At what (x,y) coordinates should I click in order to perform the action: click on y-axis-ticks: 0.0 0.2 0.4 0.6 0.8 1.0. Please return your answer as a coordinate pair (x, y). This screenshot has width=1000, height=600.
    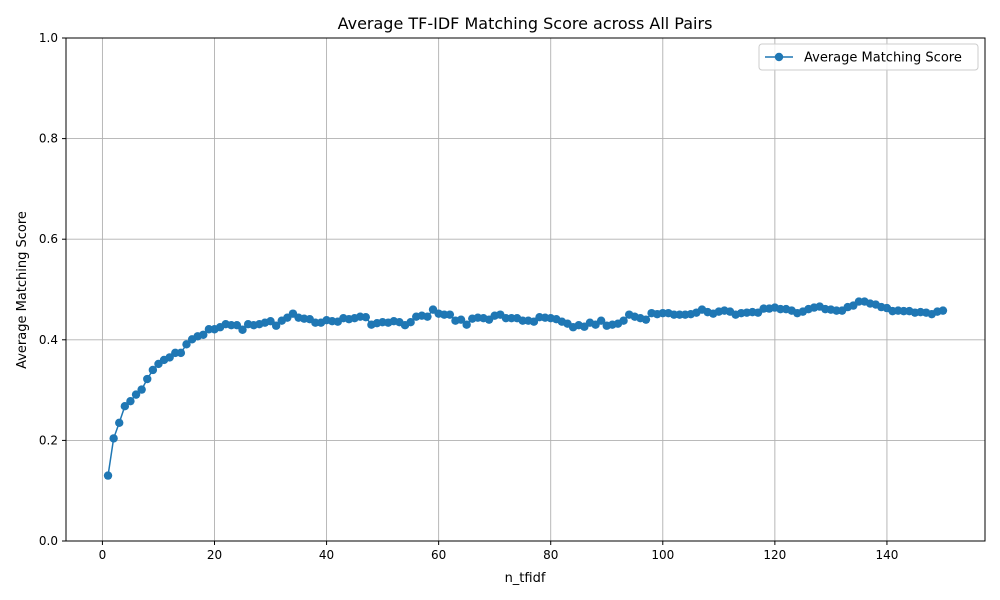
    Looking at the image, I should click on (52, 289).